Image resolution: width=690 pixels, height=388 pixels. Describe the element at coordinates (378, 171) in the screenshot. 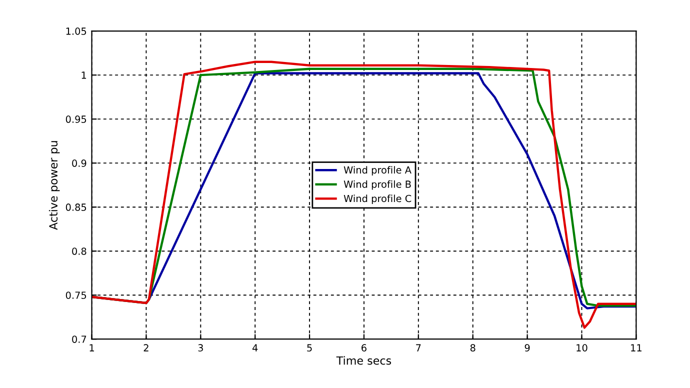

I see `legend-label: Wind profile A` at that location.